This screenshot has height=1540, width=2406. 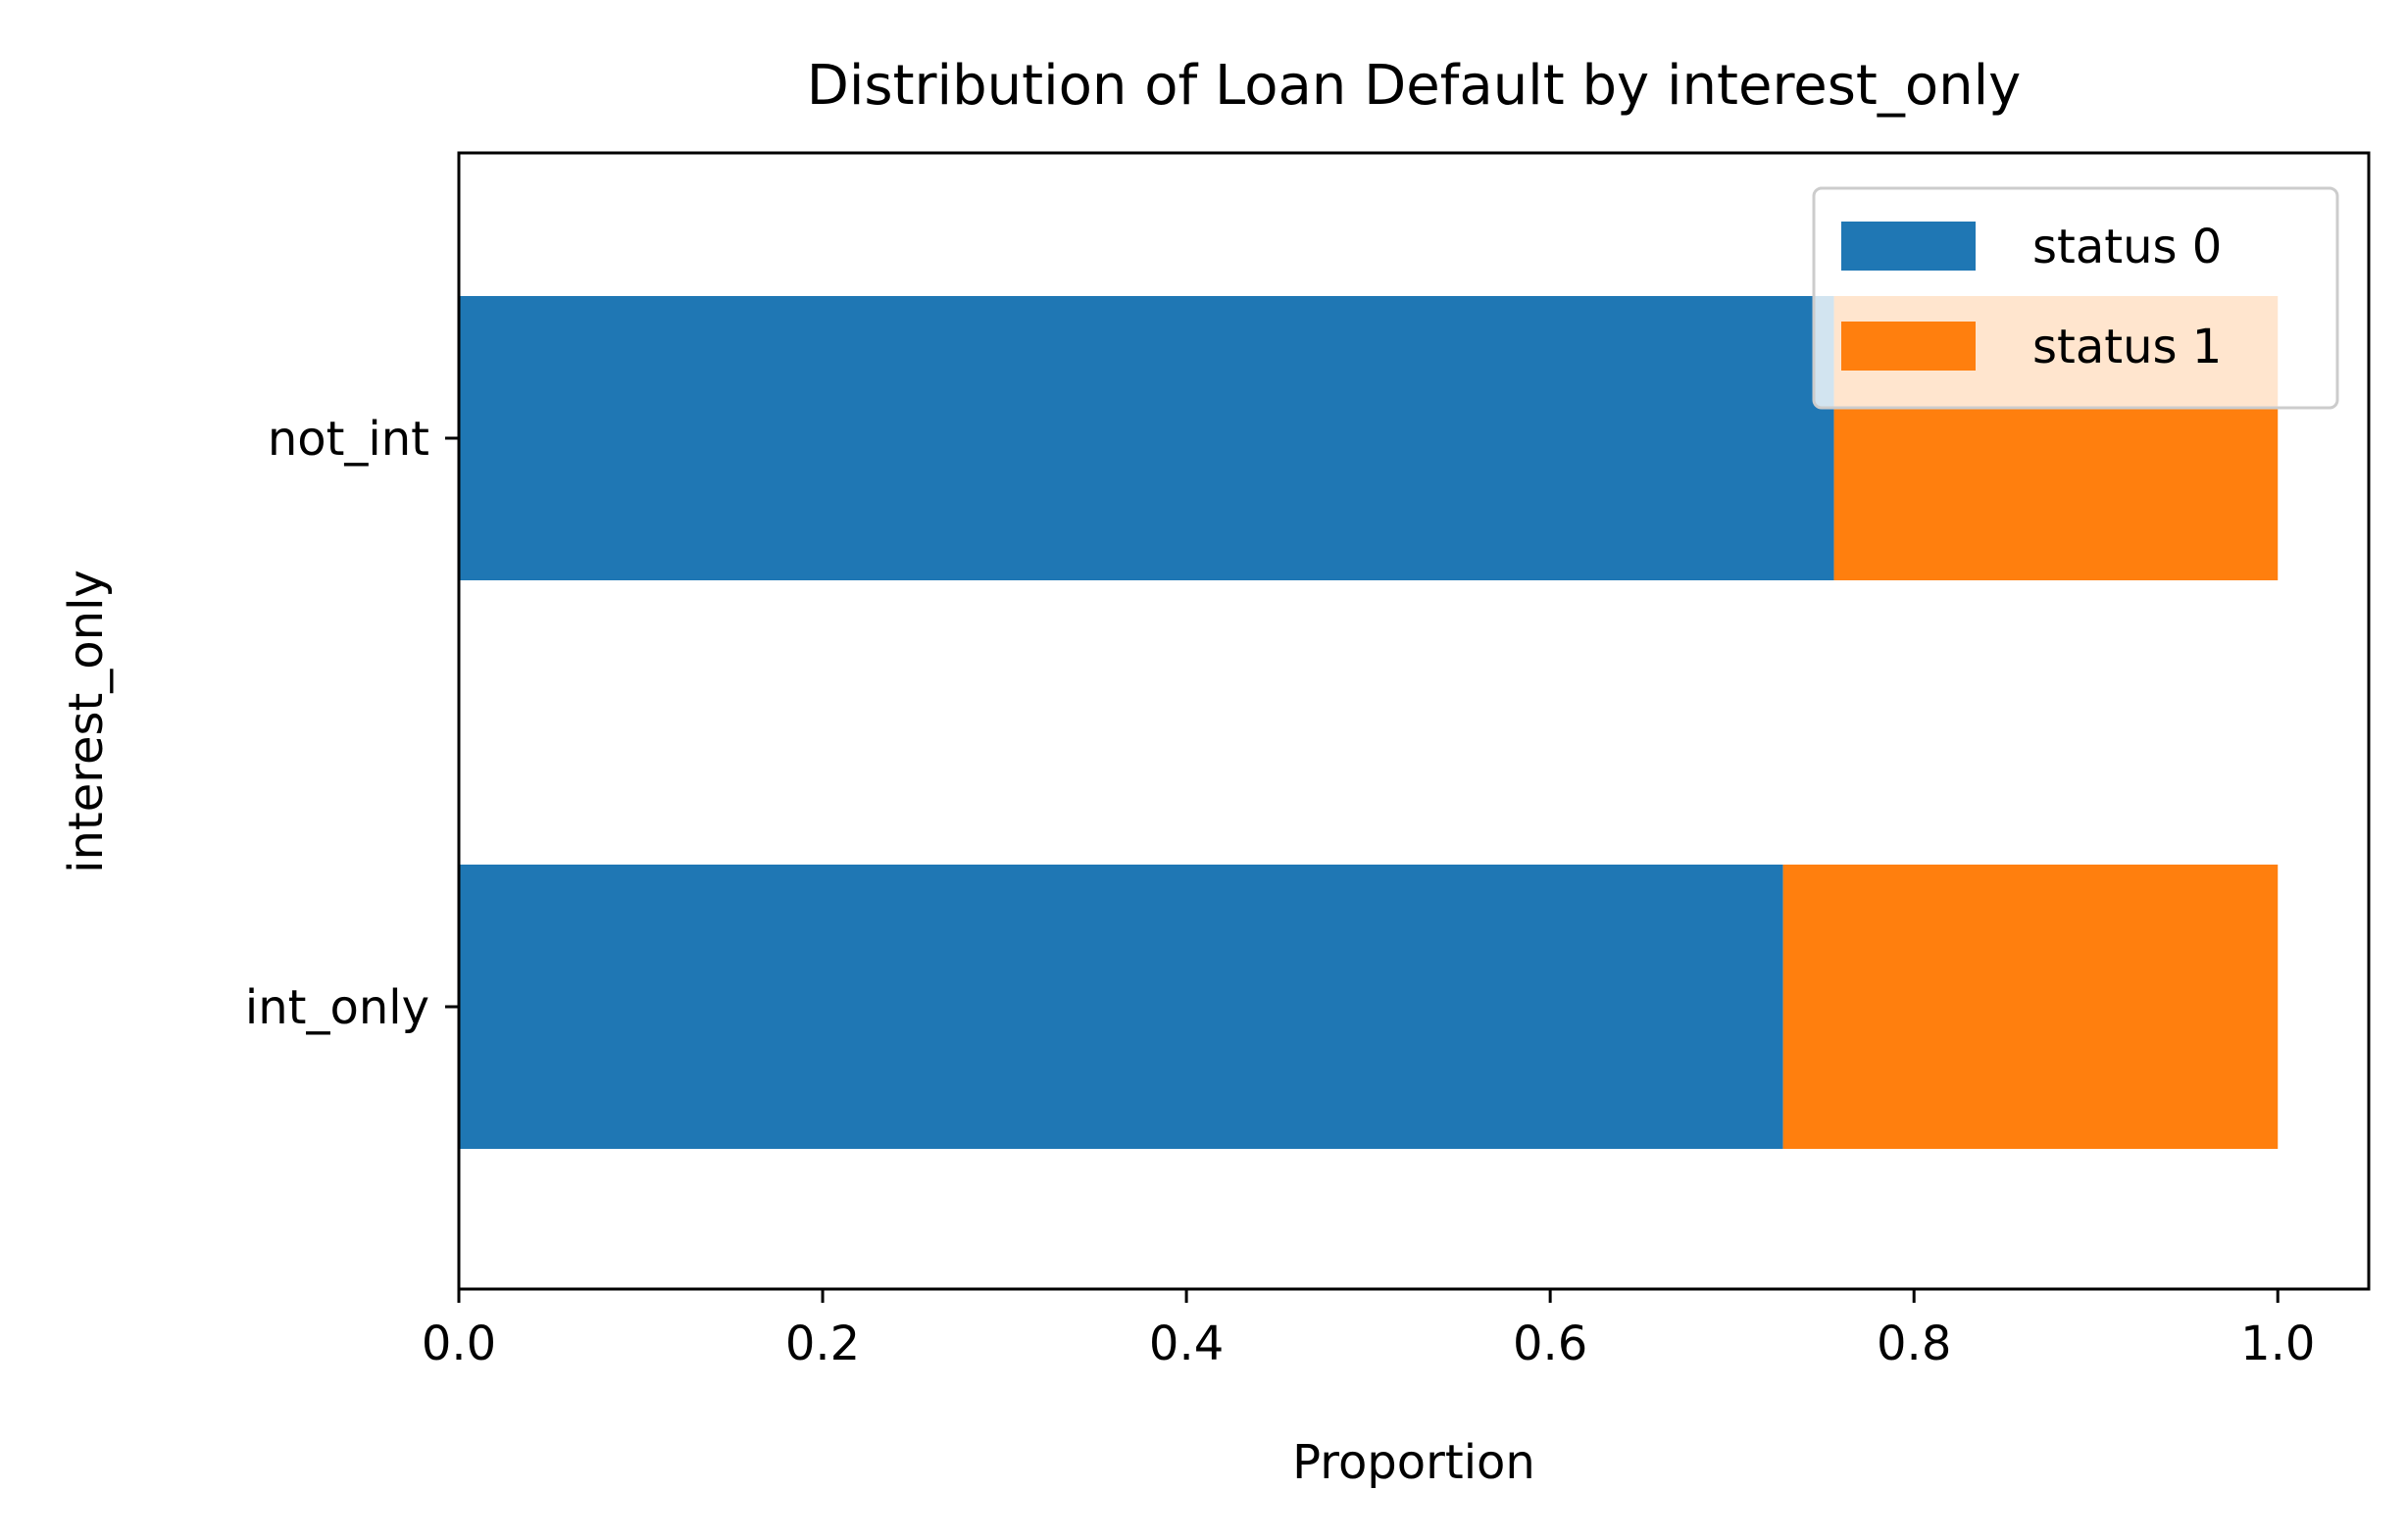 I want to click on y-tick-label-not_int: not_int, so click(x=348, y=440).